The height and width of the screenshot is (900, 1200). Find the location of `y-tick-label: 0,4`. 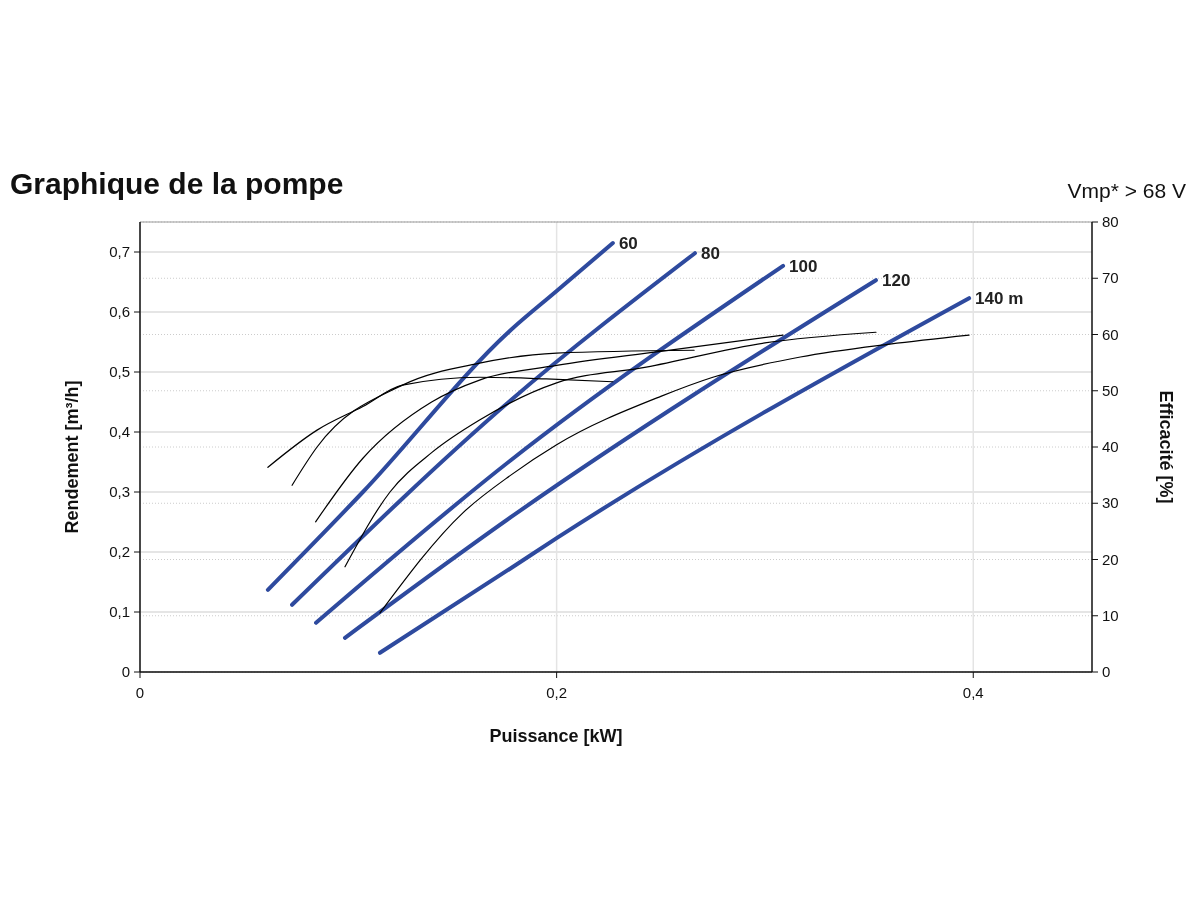

y-tick-label: 0,4 is located at coordinates (119, 431).